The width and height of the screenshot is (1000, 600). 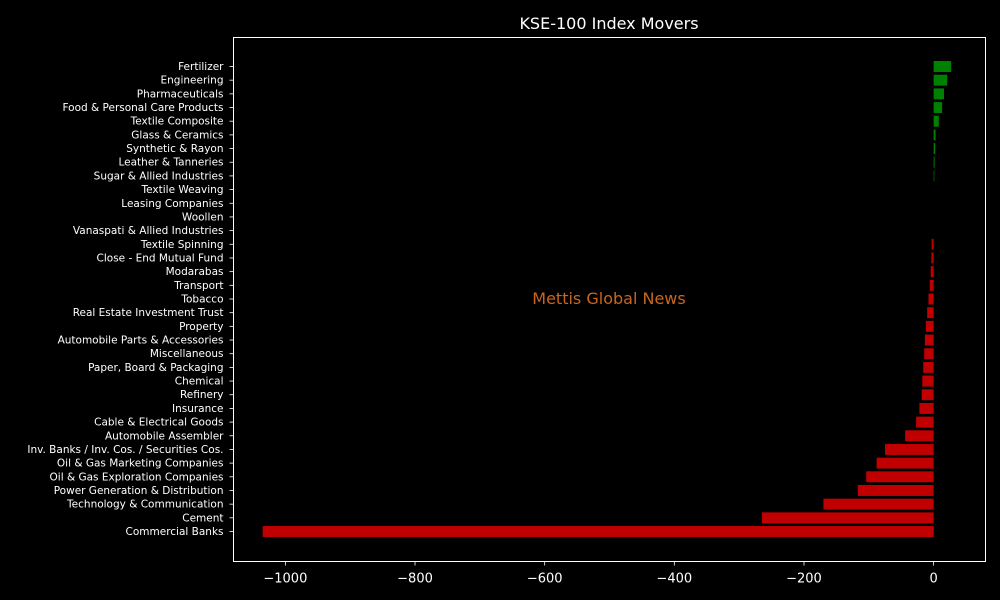 What do you see at coordinates (177, 135) in the screenshot?
I see `y-tick-label: Glass & Ceramics` at bounding box center [177, 135].